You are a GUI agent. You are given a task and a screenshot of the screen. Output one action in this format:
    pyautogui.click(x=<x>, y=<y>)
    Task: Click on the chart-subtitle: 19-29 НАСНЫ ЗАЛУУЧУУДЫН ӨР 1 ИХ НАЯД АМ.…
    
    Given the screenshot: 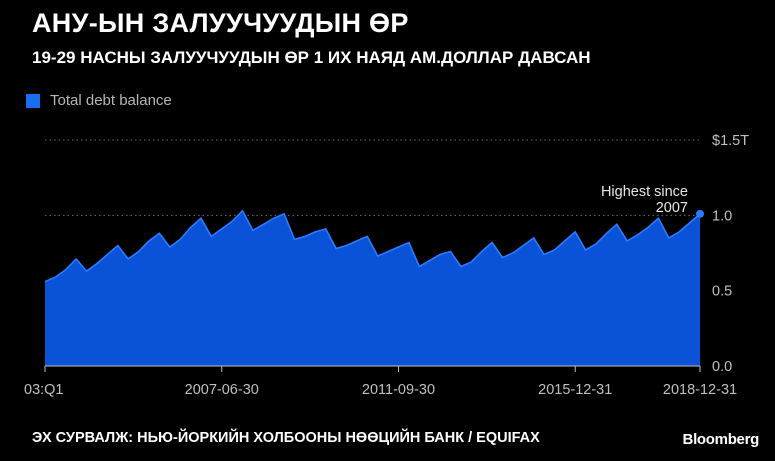 What is the action you would take?
    pyautogui.click(x=311, y=57)
    